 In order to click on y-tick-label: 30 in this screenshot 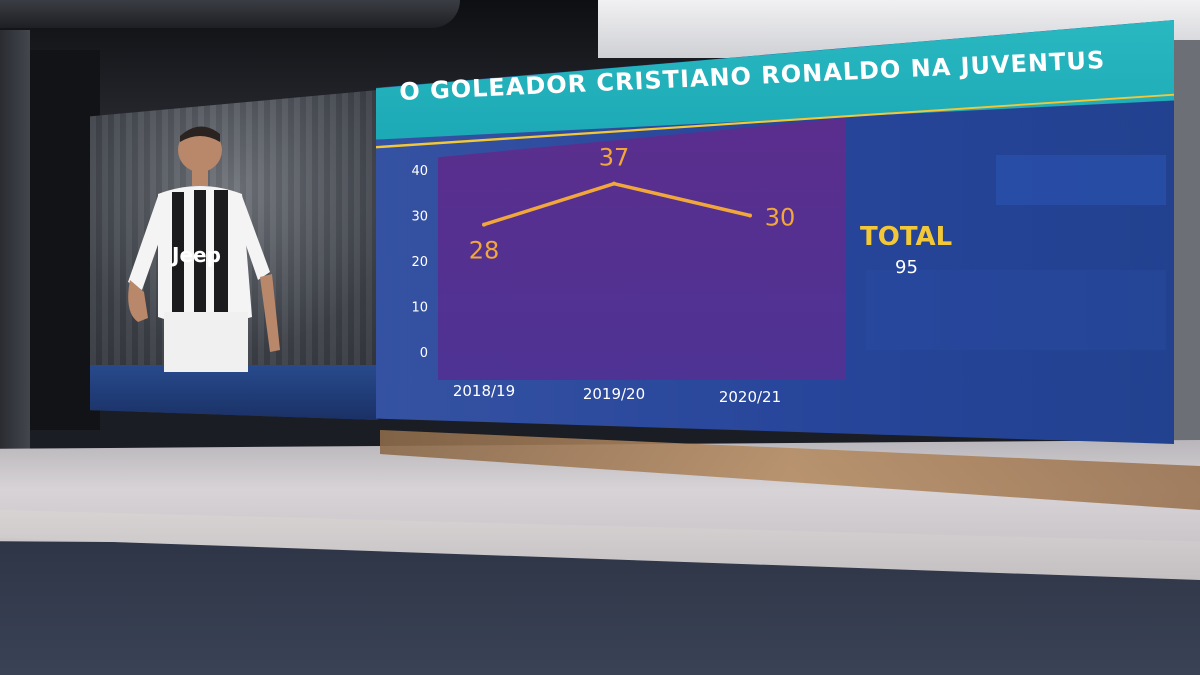, I will do `click(419, 217)`.